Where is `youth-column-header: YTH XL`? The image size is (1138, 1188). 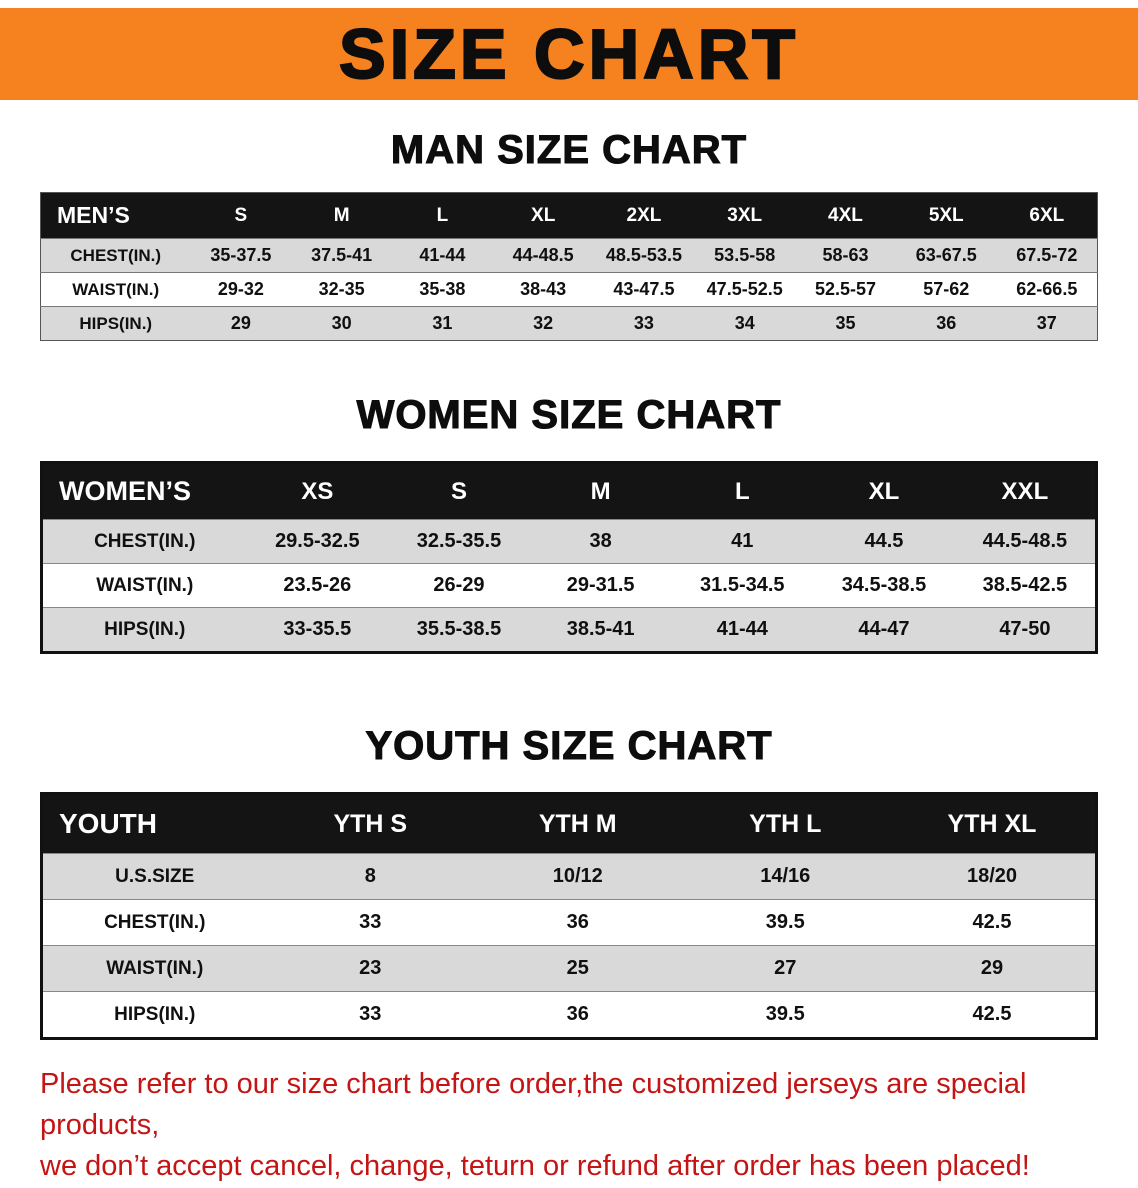
youth-column-header: YTH XL is located at coordinates (993, 823).